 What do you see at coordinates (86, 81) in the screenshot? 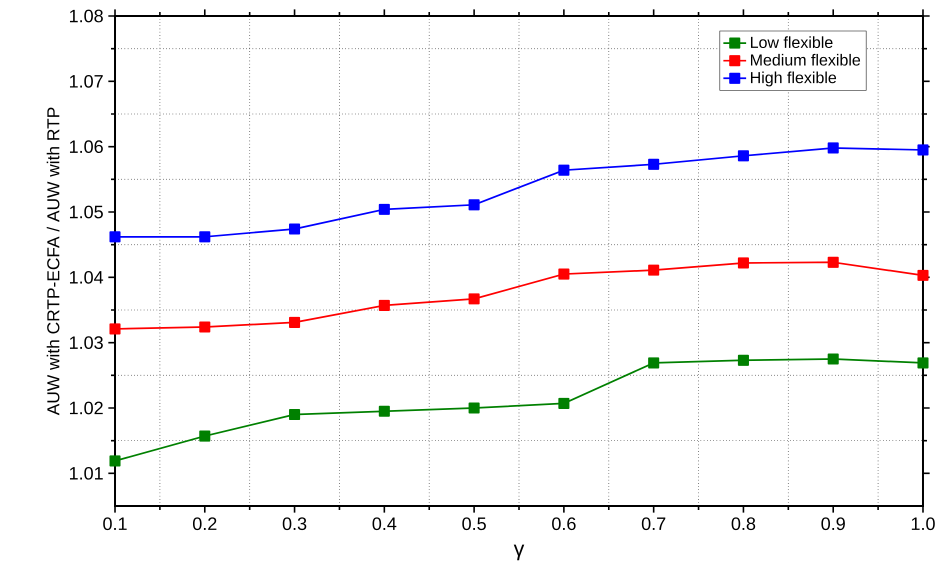
I see `y-tick-label: 1.07` at bounding box center [86, 81].